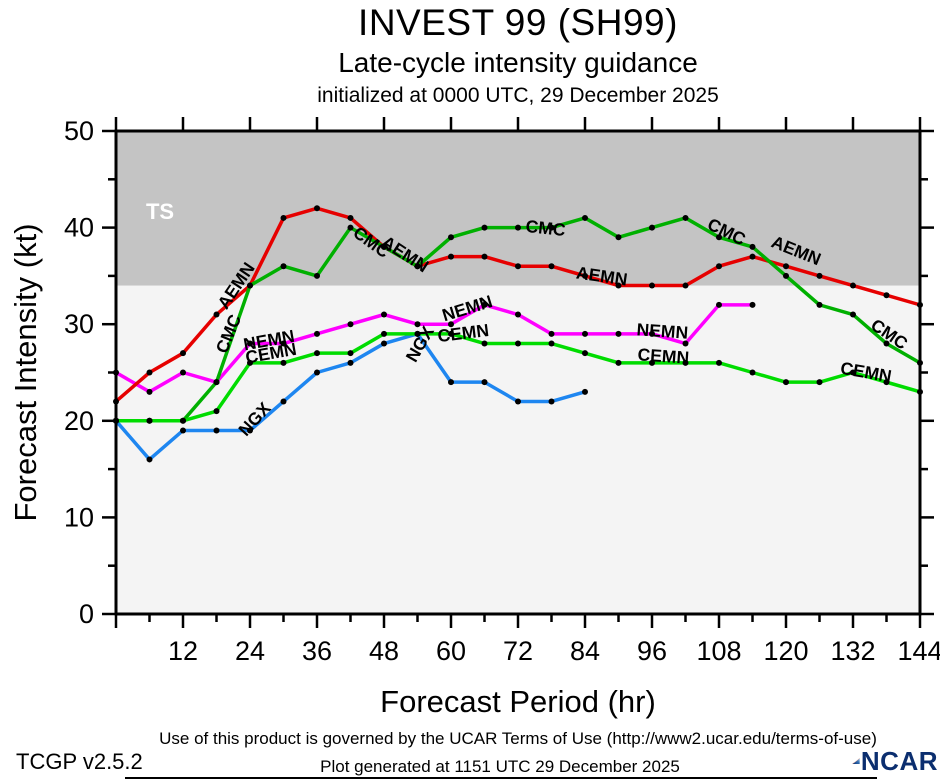 The image size is (940, 780). Describe the element at coordinates (86, 614) in the screenshot. I see `y-tick-label: 0` at that location.